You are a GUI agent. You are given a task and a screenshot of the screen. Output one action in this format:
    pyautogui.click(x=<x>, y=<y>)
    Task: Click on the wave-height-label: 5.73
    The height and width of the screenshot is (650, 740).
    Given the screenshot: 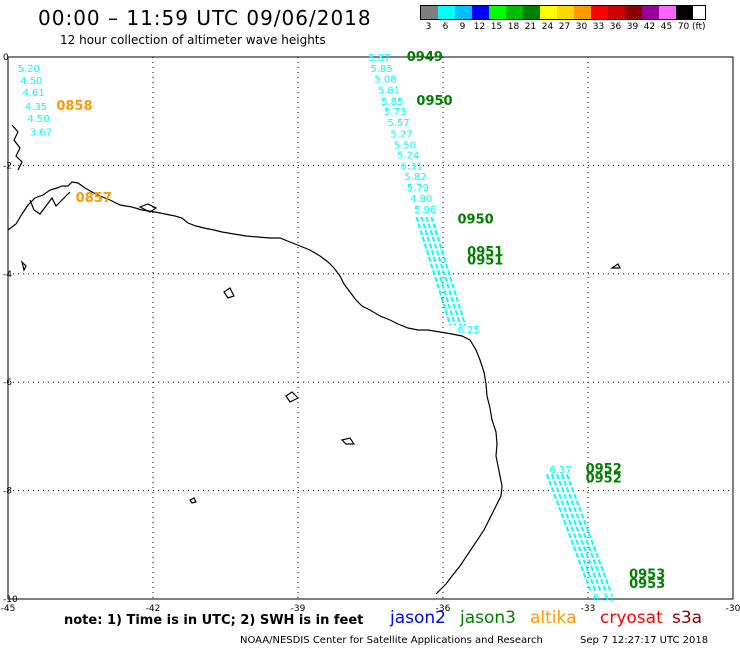 What is the action you would take?
    pyautogui.click(x=395, y=112)
    